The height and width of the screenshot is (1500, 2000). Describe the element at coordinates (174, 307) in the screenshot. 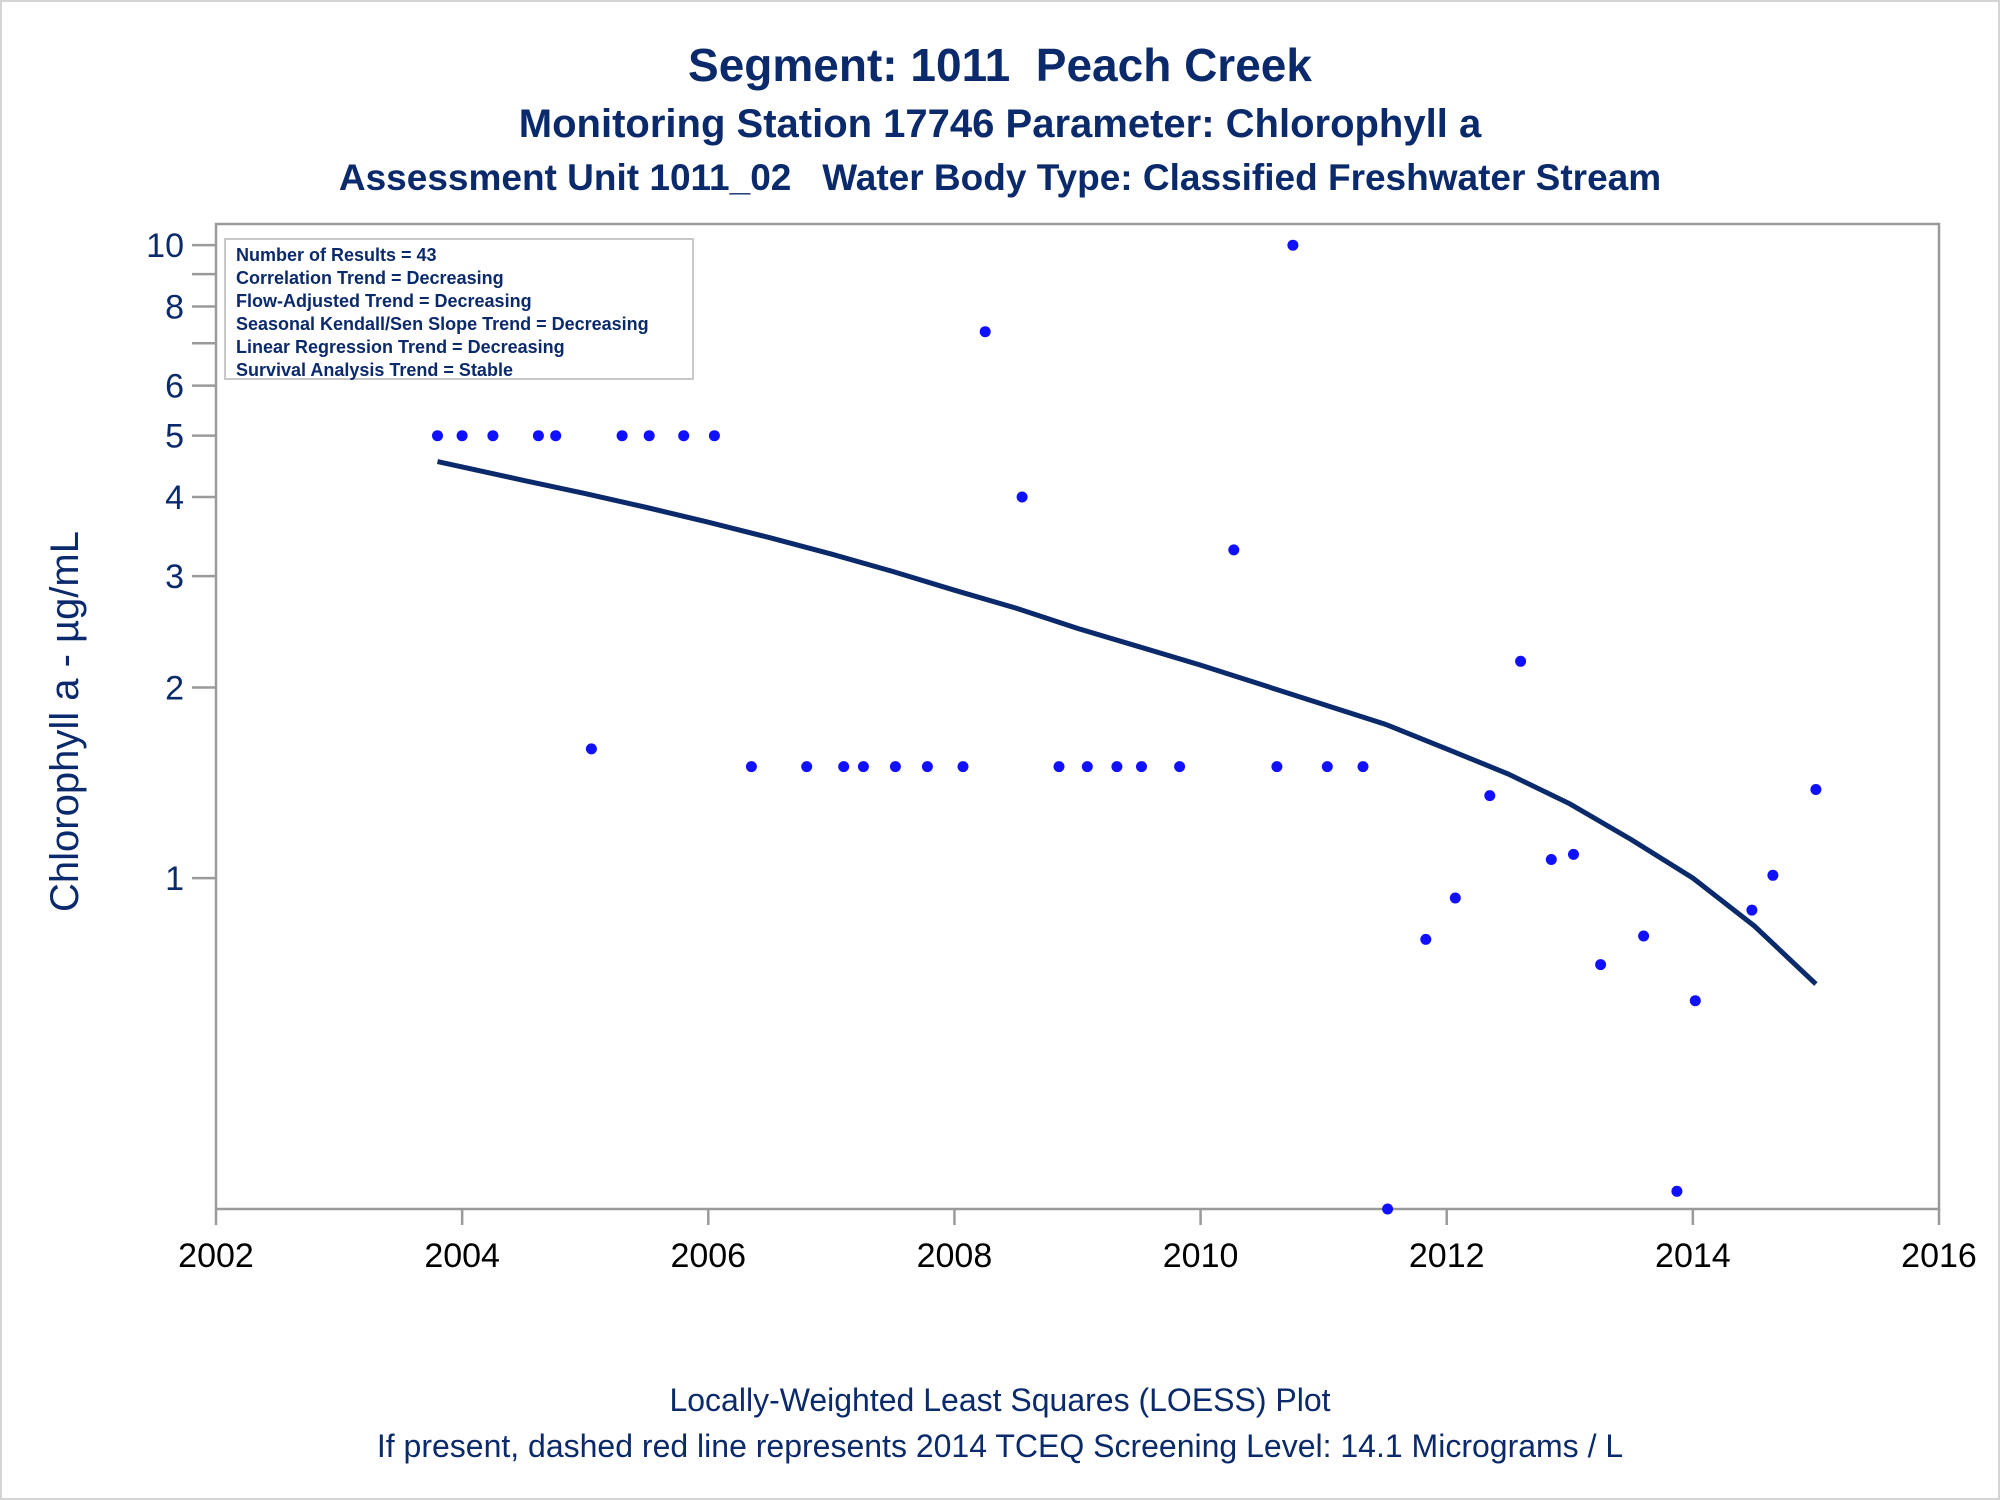

I see `y-tick-label: 8` at that location.